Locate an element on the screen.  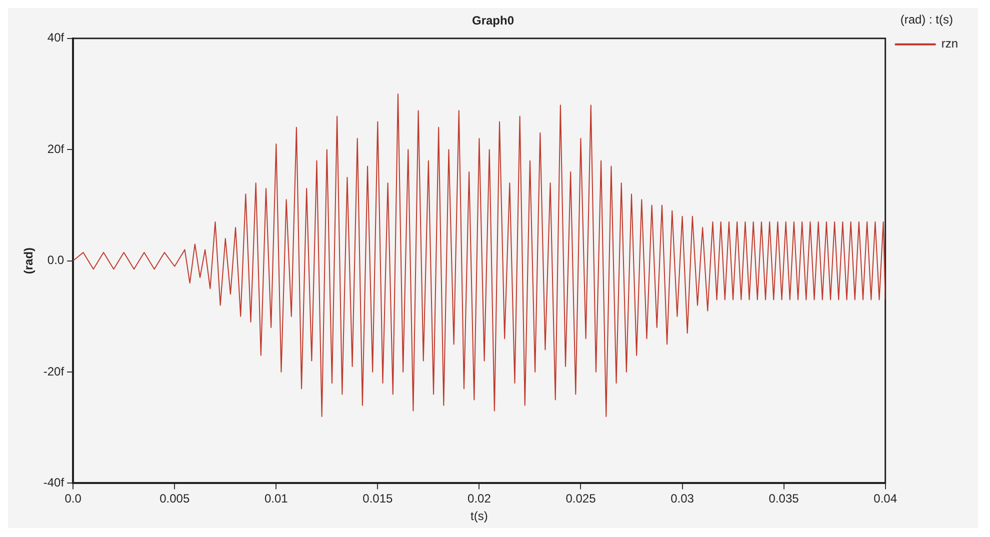
x-tick-label: 0.02 is located at coordinates (480, 499).